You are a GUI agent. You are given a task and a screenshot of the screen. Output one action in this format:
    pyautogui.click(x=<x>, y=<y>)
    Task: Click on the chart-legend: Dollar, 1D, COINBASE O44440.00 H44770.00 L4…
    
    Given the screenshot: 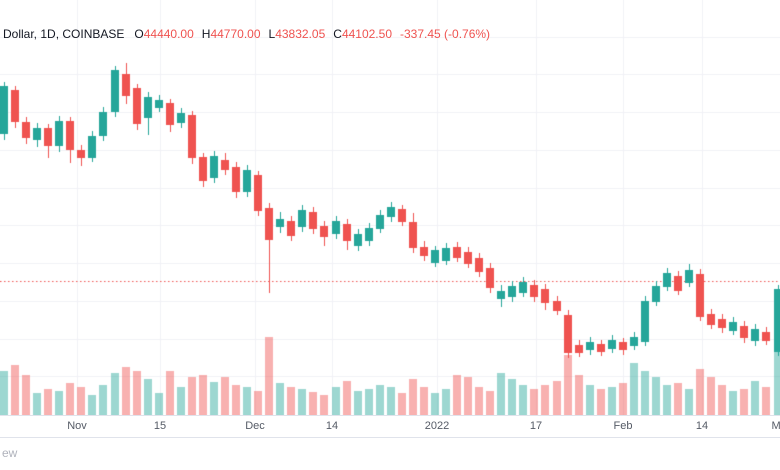 What is the action you would take?
    pyautogui.click(x=246, y=34)
    